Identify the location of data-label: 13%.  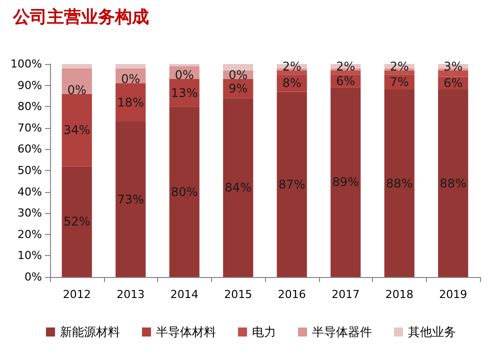
(184, 93).